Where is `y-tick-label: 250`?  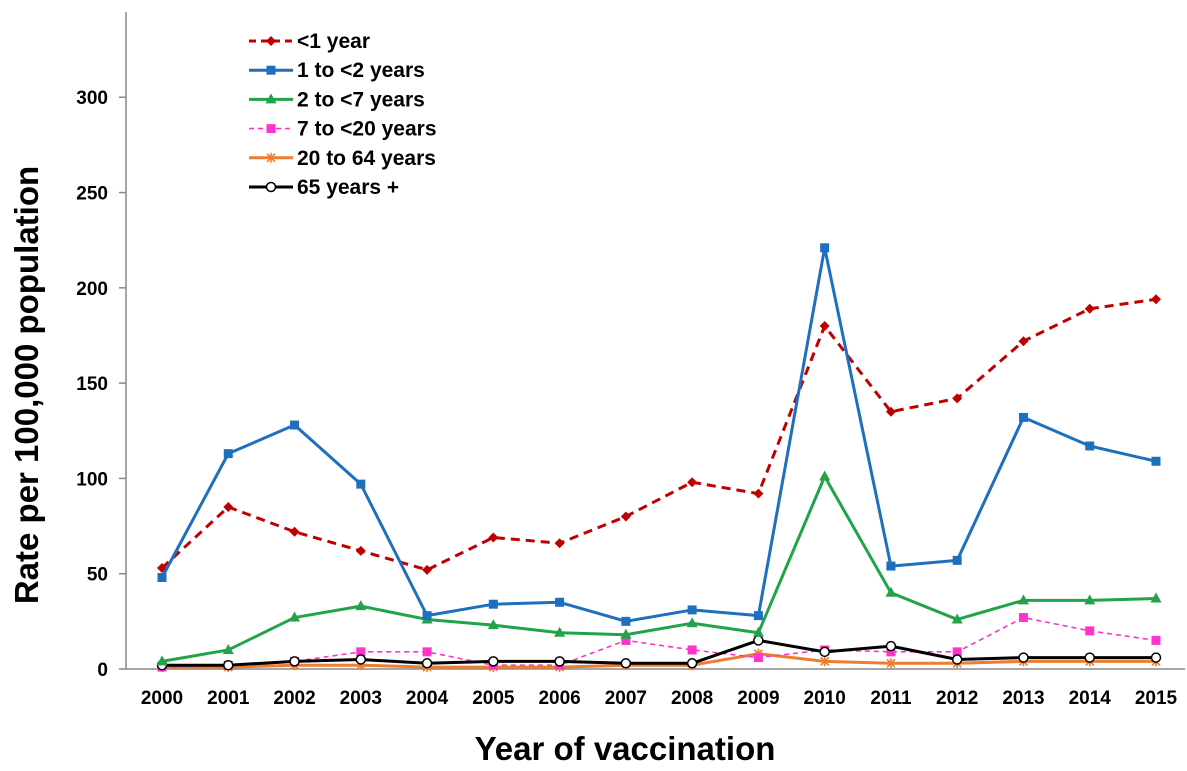 y-tick-label: 250 is located at coordinates (92, 194).